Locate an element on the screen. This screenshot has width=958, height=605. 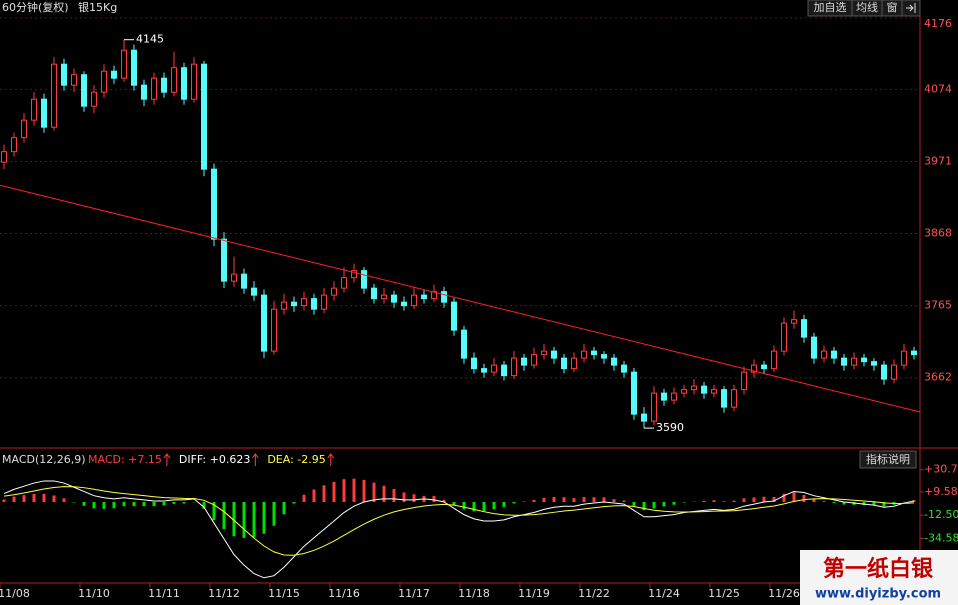
button: 加自选 is located at coordinates (830, 7).